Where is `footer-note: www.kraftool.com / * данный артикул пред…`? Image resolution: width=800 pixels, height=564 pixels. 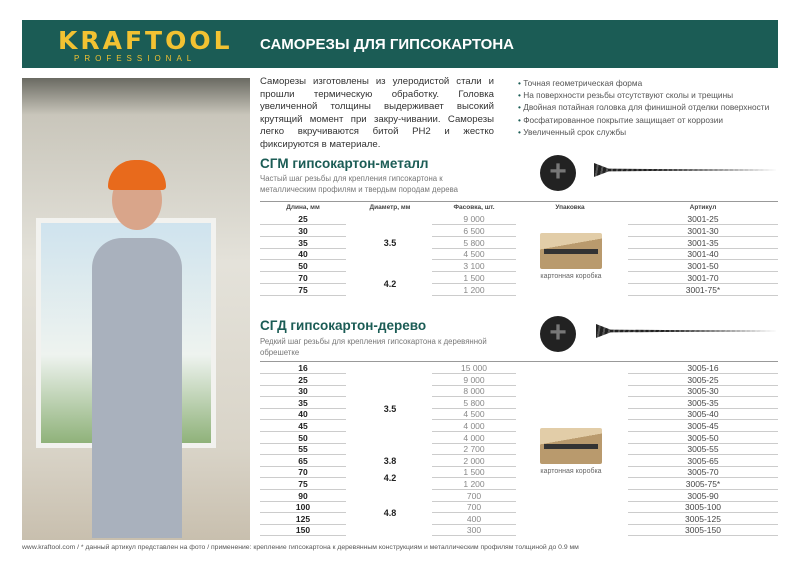 footer-note: www.kraftool.com / * данный артикул пред… is located at coordinates (300, 547).